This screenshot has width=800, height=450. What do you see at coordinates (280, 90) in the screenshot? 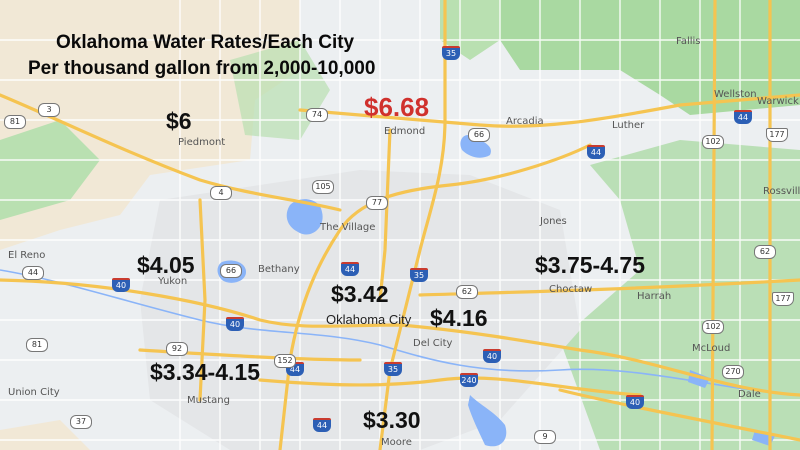
I see `green-area-piedmont` at bounding box center [280, 90].